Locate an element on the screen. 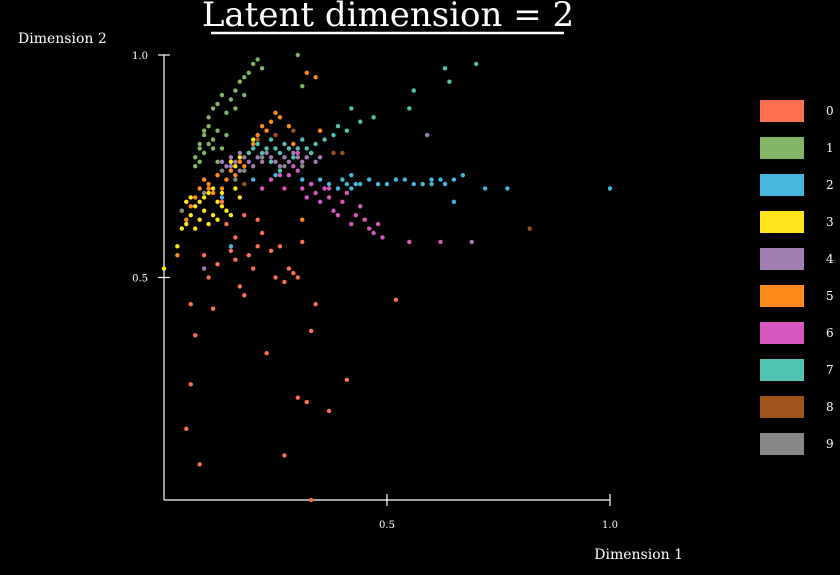 The image size is (840, 575). legend-label-4: 4 is located at coordinates (830, 259).